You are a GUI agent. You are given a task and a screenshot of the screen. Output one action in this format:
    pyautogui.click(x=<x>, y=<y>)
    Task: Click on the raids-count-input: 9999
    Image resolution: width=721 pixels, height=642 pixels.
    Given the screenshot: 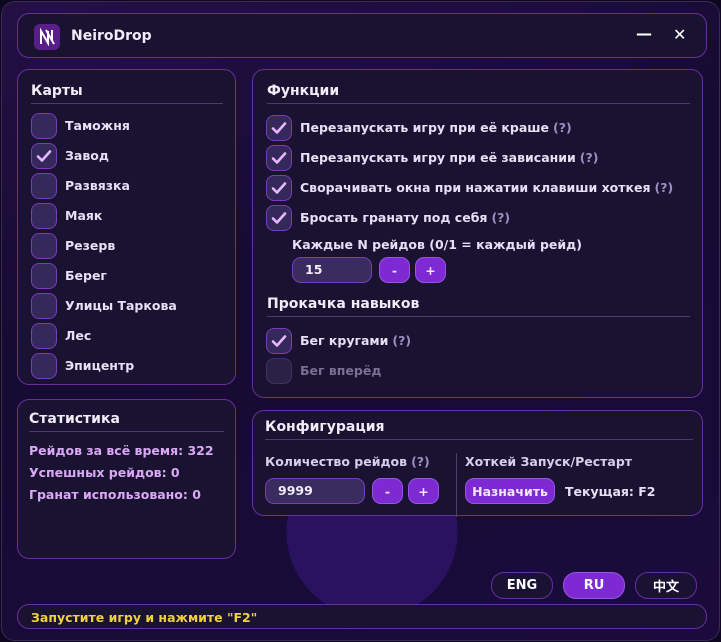 What is the action you would take?
    pyautogui.click(x=315, y=491)
    